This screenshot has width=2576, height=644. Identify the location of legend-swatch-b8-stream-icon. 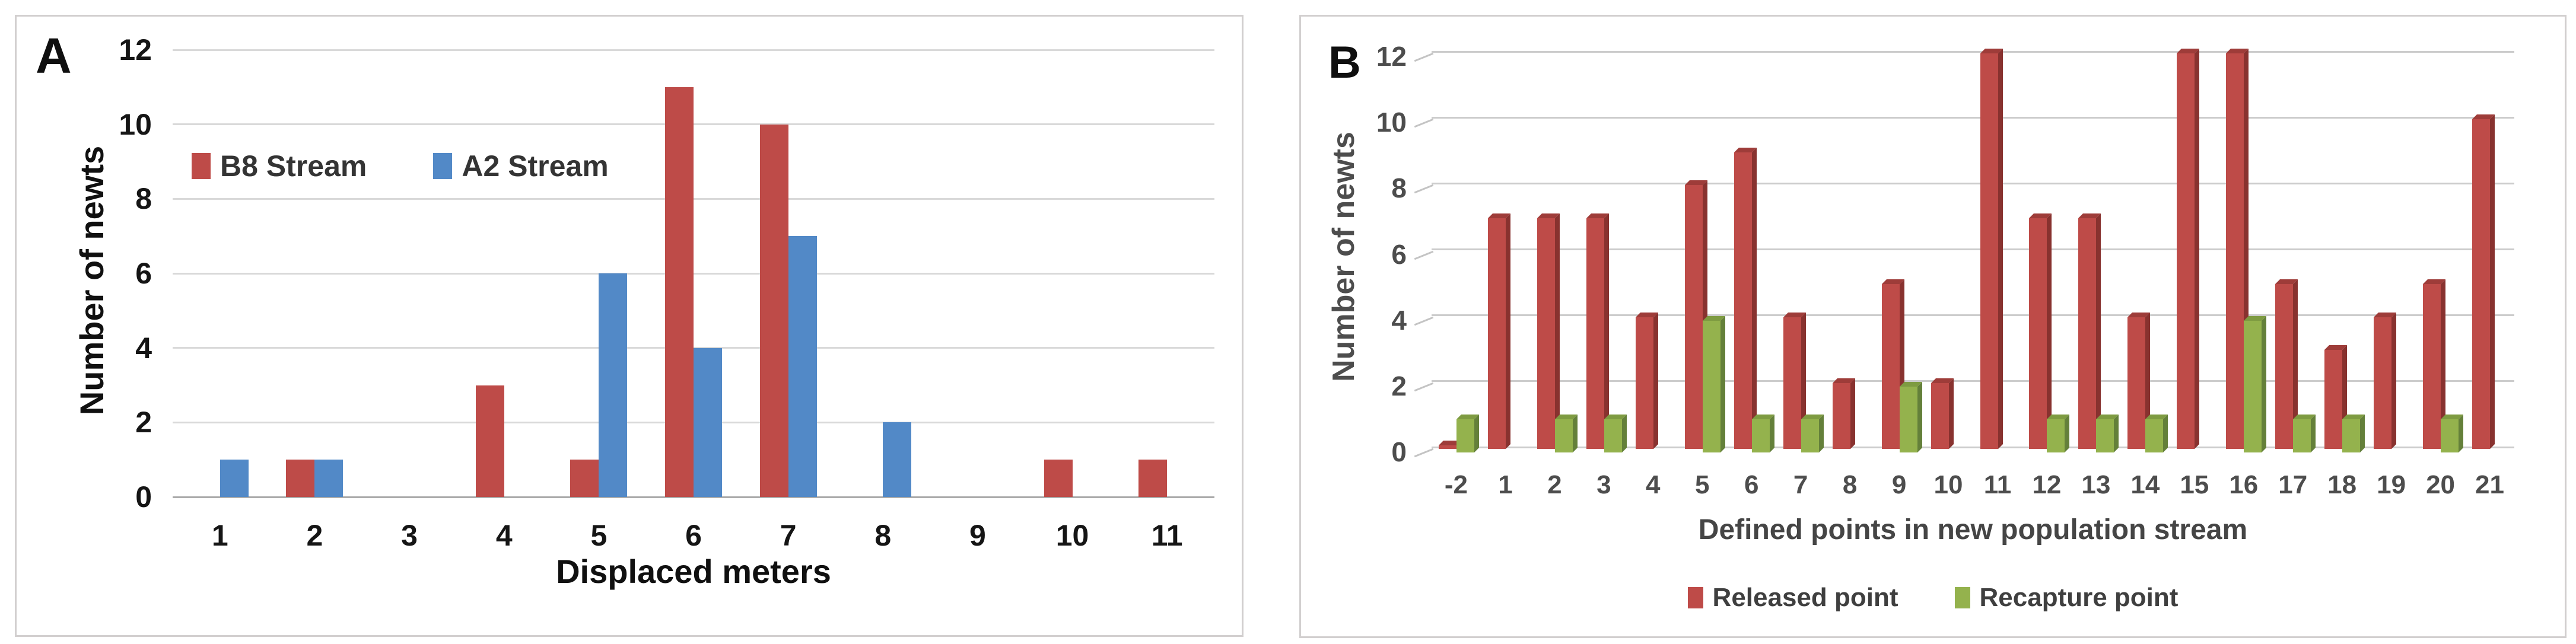
(201, 166).